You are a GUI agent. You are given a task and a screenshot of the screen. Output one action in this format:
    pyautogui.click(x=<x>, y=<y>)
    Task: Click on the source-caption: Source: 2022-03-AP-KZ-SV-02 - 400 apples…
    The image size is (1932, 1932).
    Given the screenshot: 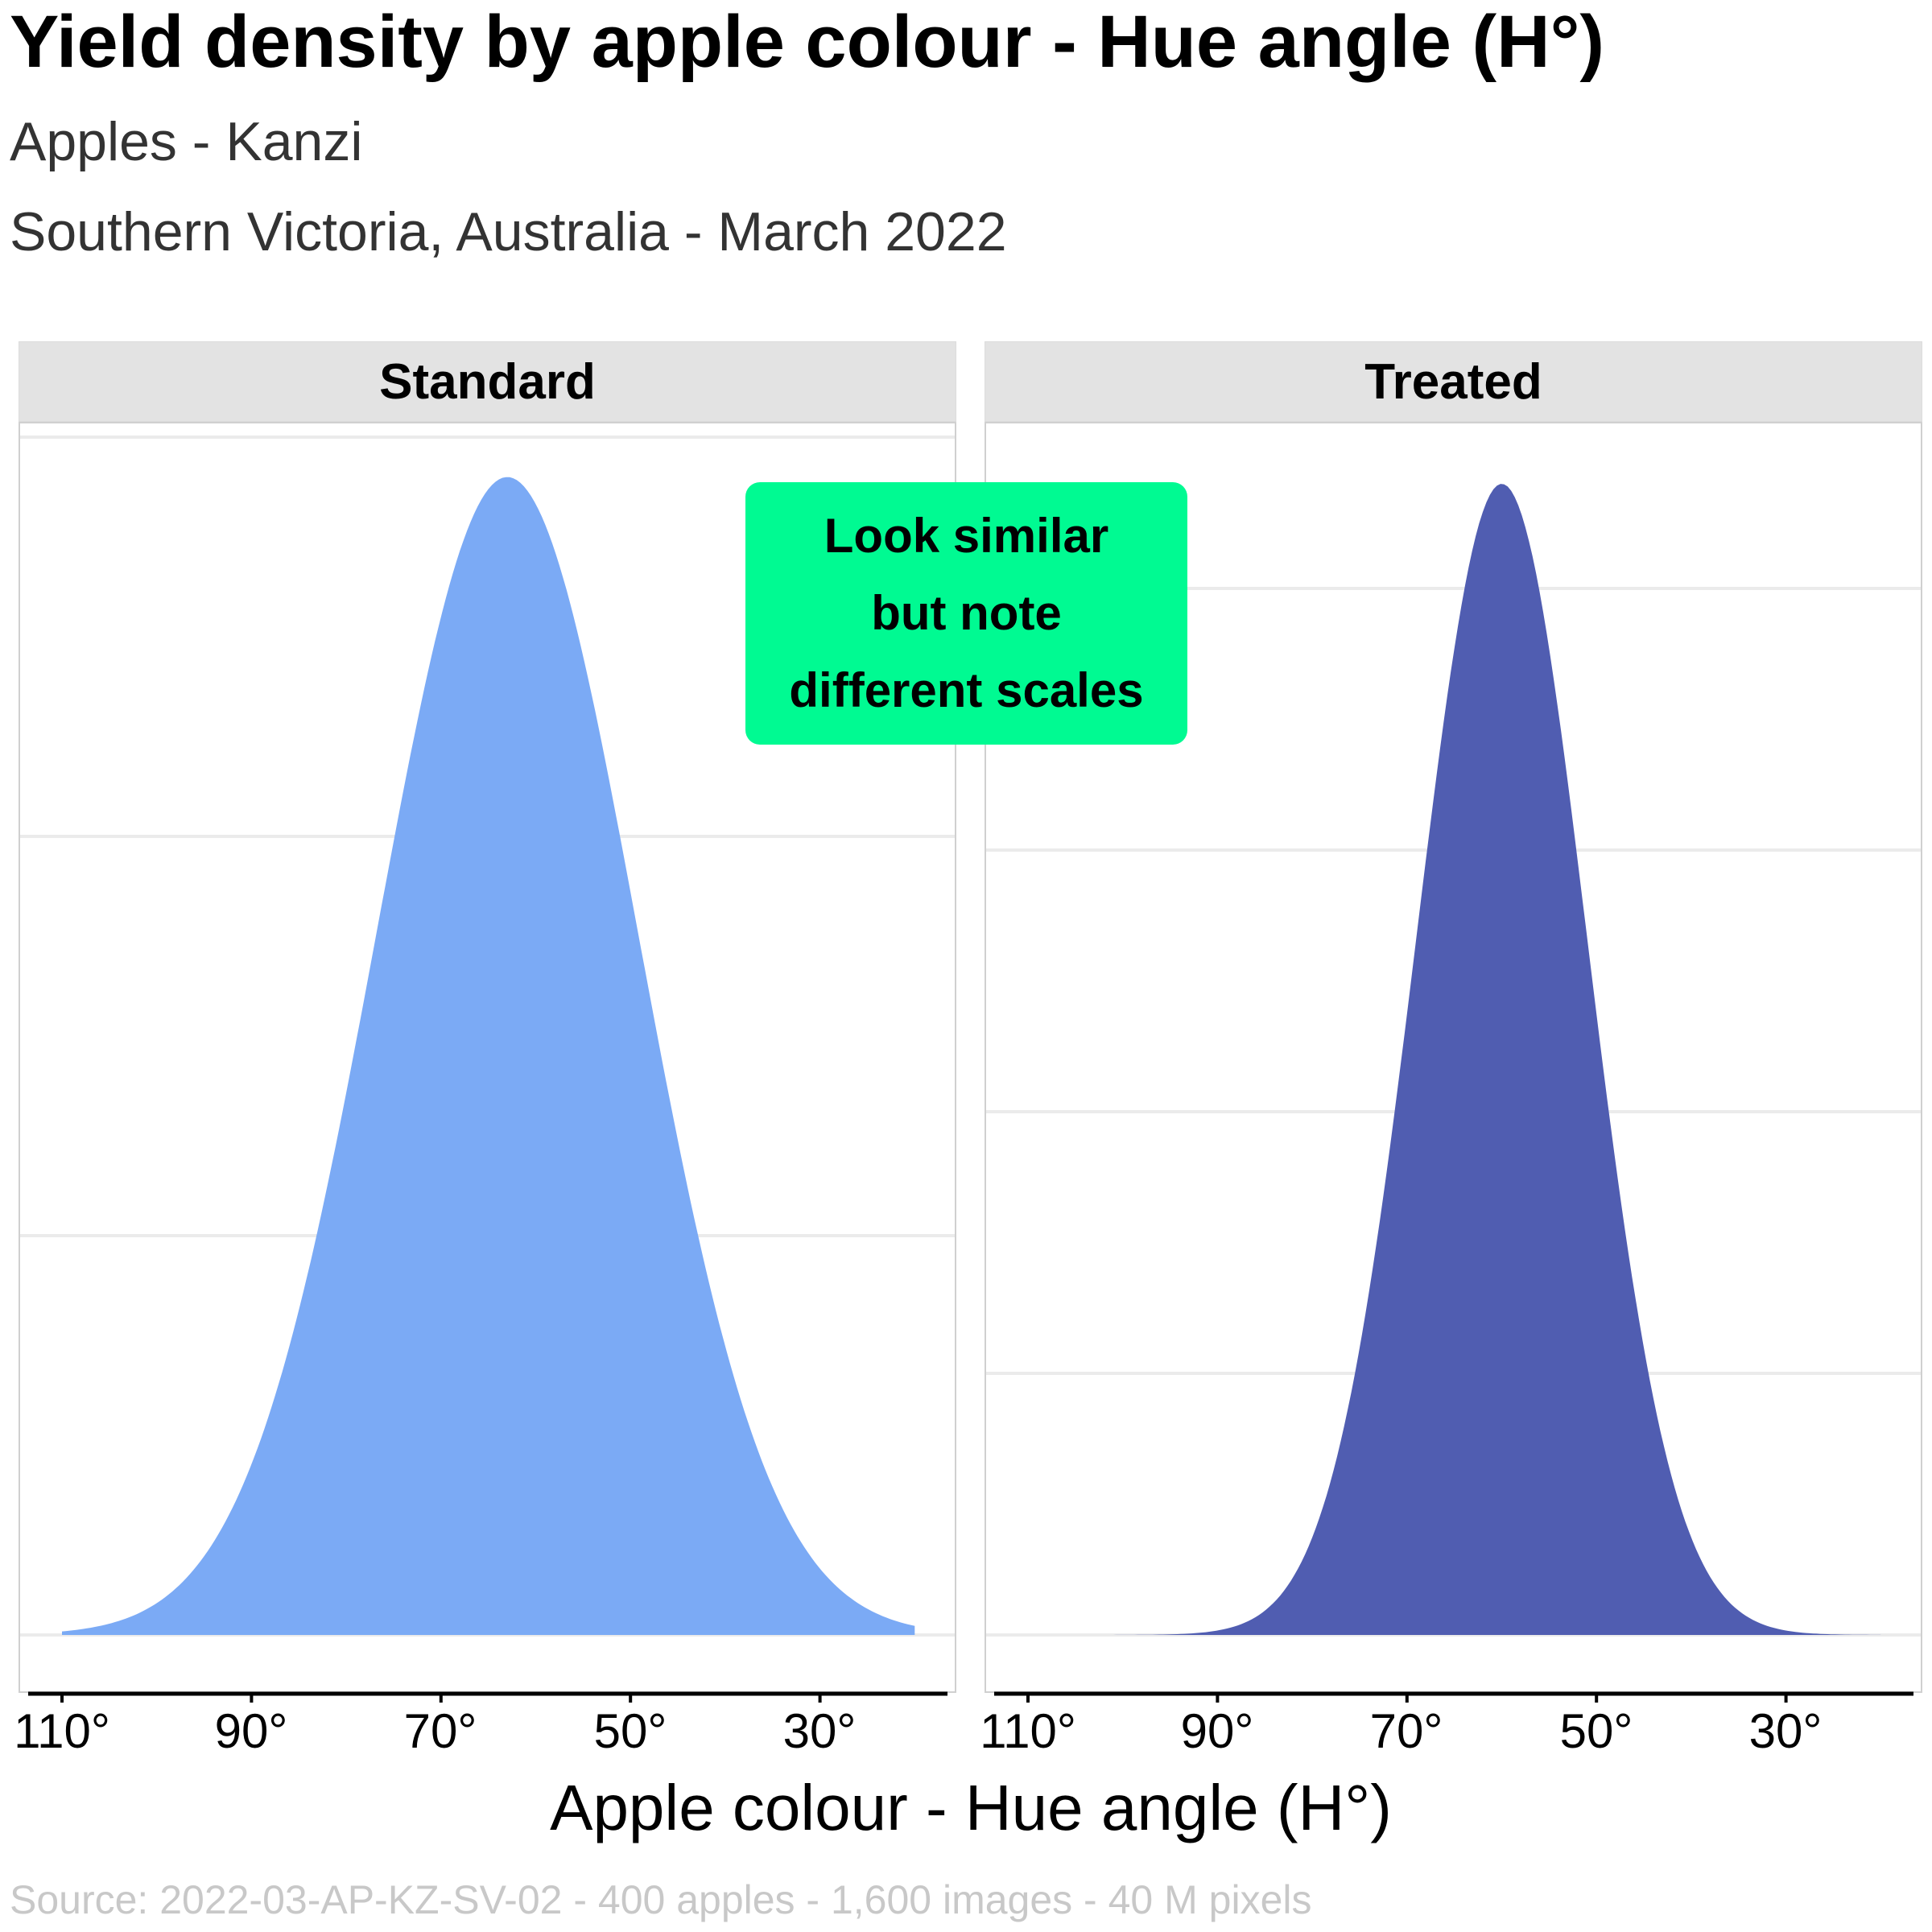 What is the action you would take?
    pyautogui.click(x=661, y=1899)
    